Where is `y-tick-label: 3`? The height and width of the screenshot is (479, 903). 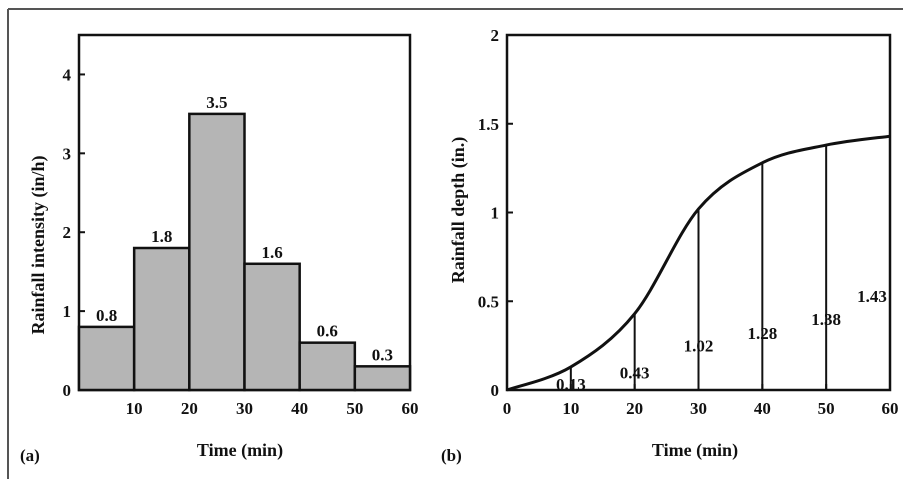
y-tick-label: 3 is located at coordinates (67, 153).